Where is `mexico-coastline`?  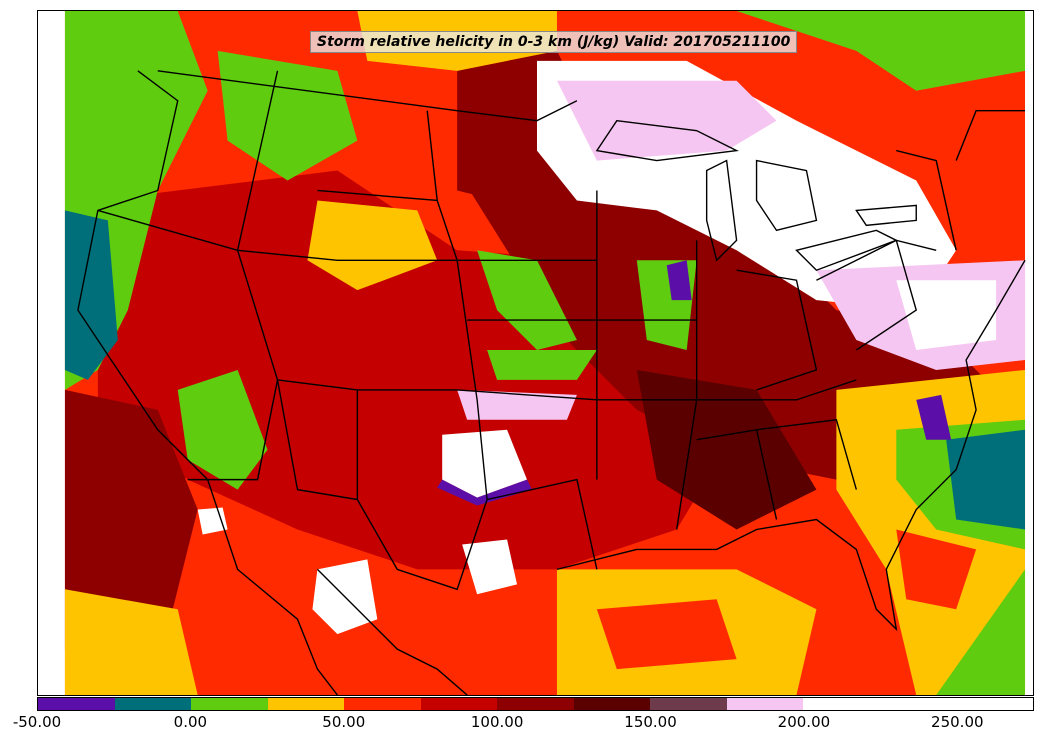 mexico-coastline is located at coordinates (392, 631).